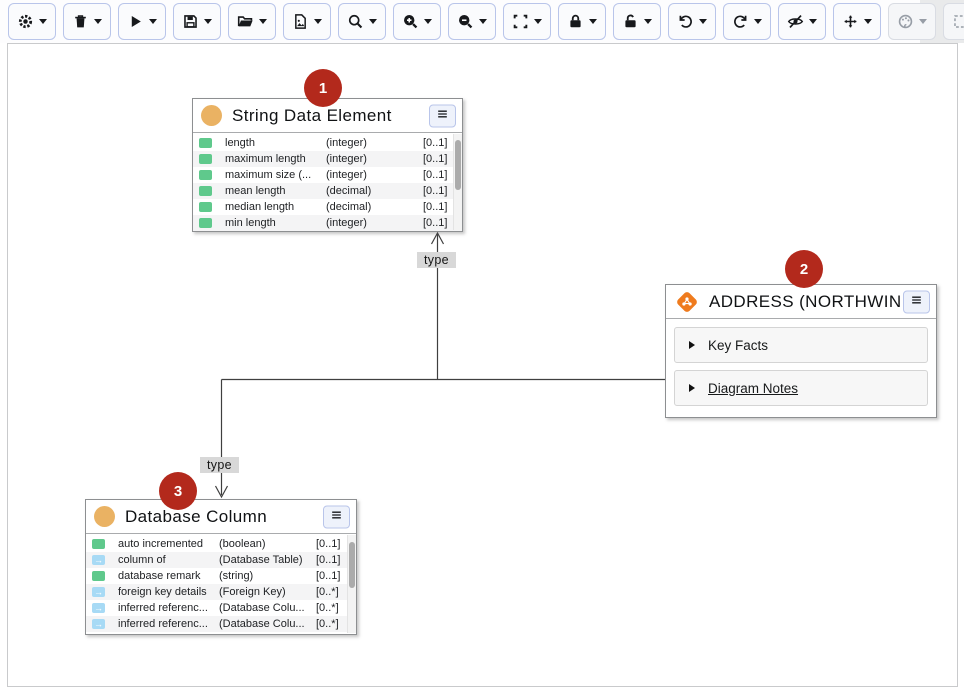 Image resolution: width=964 pixels, height=687 pixels. What do you see at coordinates (857, 21) in the screenshot?
I see `move-button` at bounding box center [857, 21].